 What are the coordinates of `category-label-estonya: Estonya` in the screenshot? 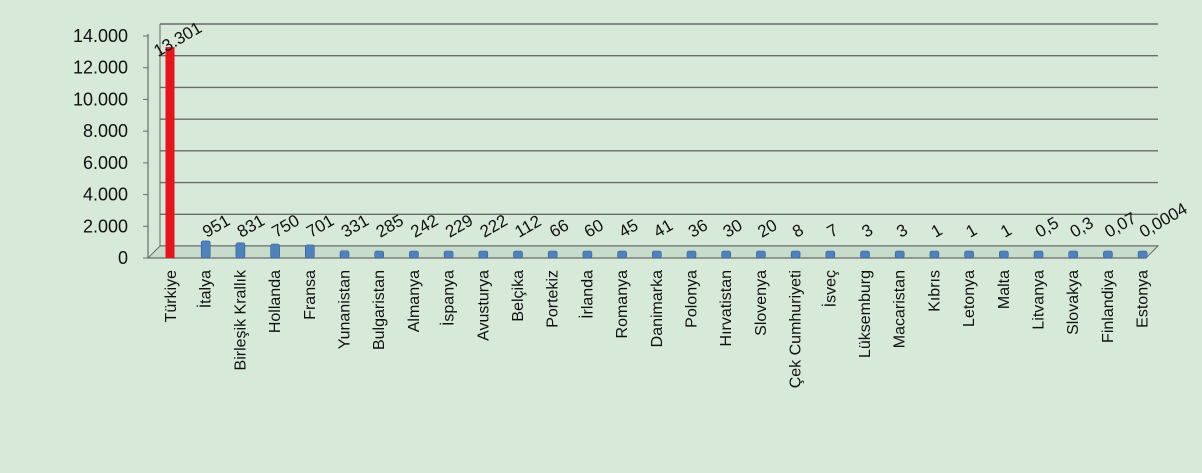 It's located at (1143, 299).